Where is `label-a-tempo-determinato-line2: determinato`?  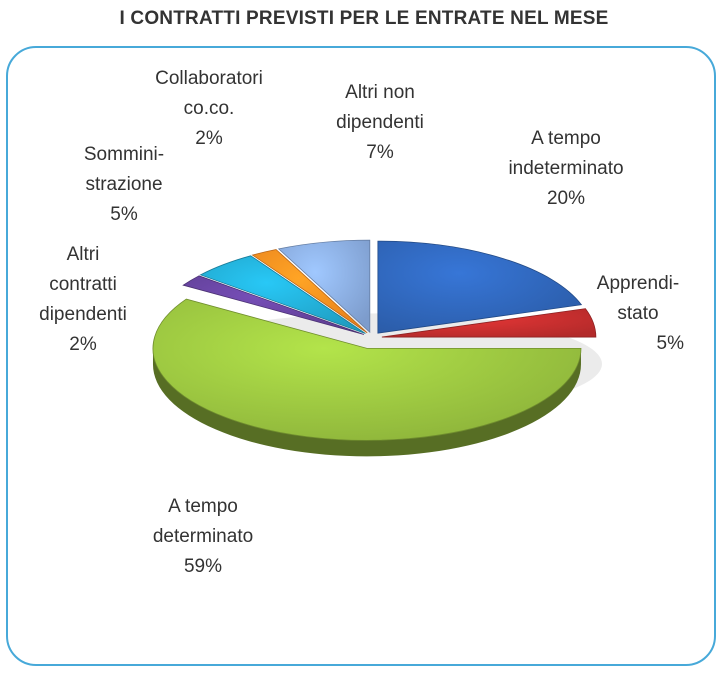 label-a-tempo-determinato-line2: determinato is located at coordinates (203, 536).